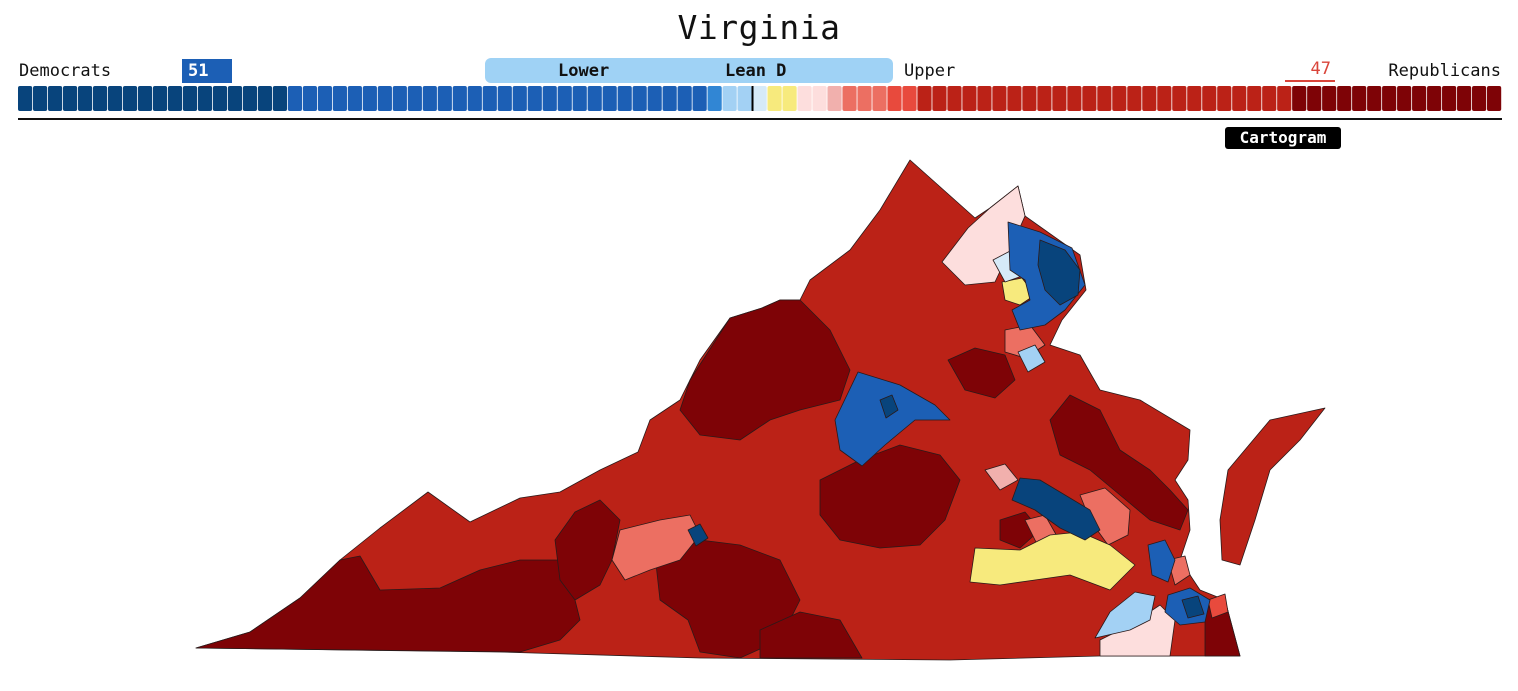  Describe the element at coordinates (1444, 71) in the screenshot. I see `republicans-label: Republicans` at that location.